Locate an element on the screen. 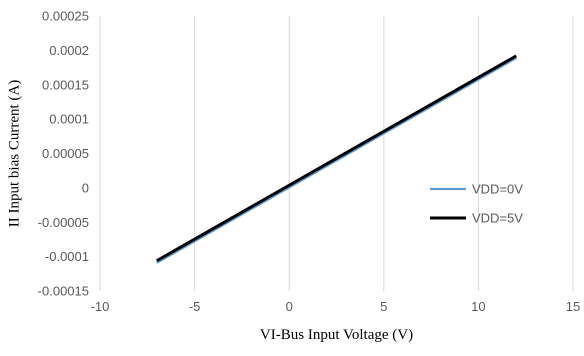  x-tick-label: -5 is located at coordinates (195, 306).